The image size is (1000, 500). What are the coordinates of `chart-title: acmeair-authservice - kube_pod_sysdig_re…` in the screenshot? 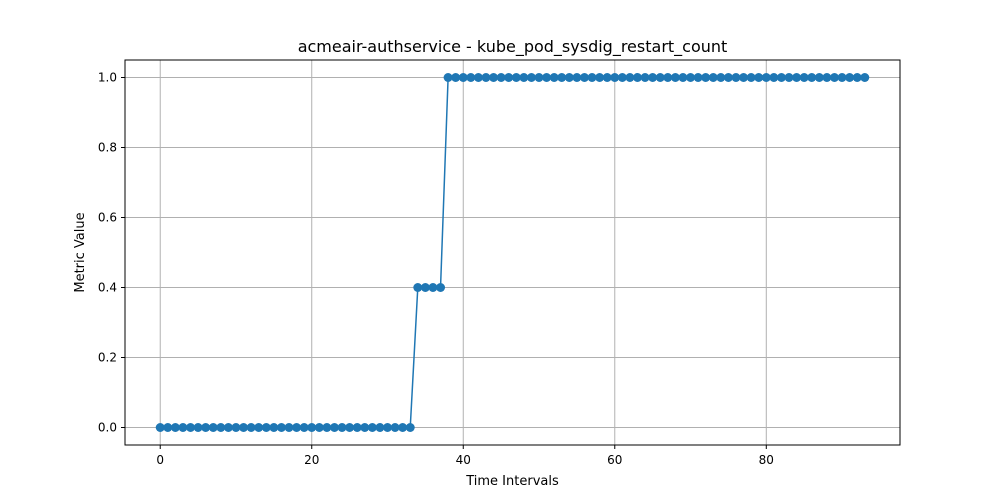 It's located at (513, 47).